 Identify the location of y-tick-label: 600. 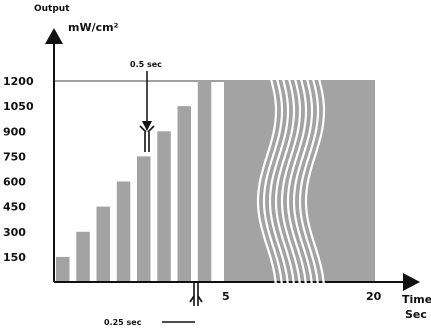
(14, 182).